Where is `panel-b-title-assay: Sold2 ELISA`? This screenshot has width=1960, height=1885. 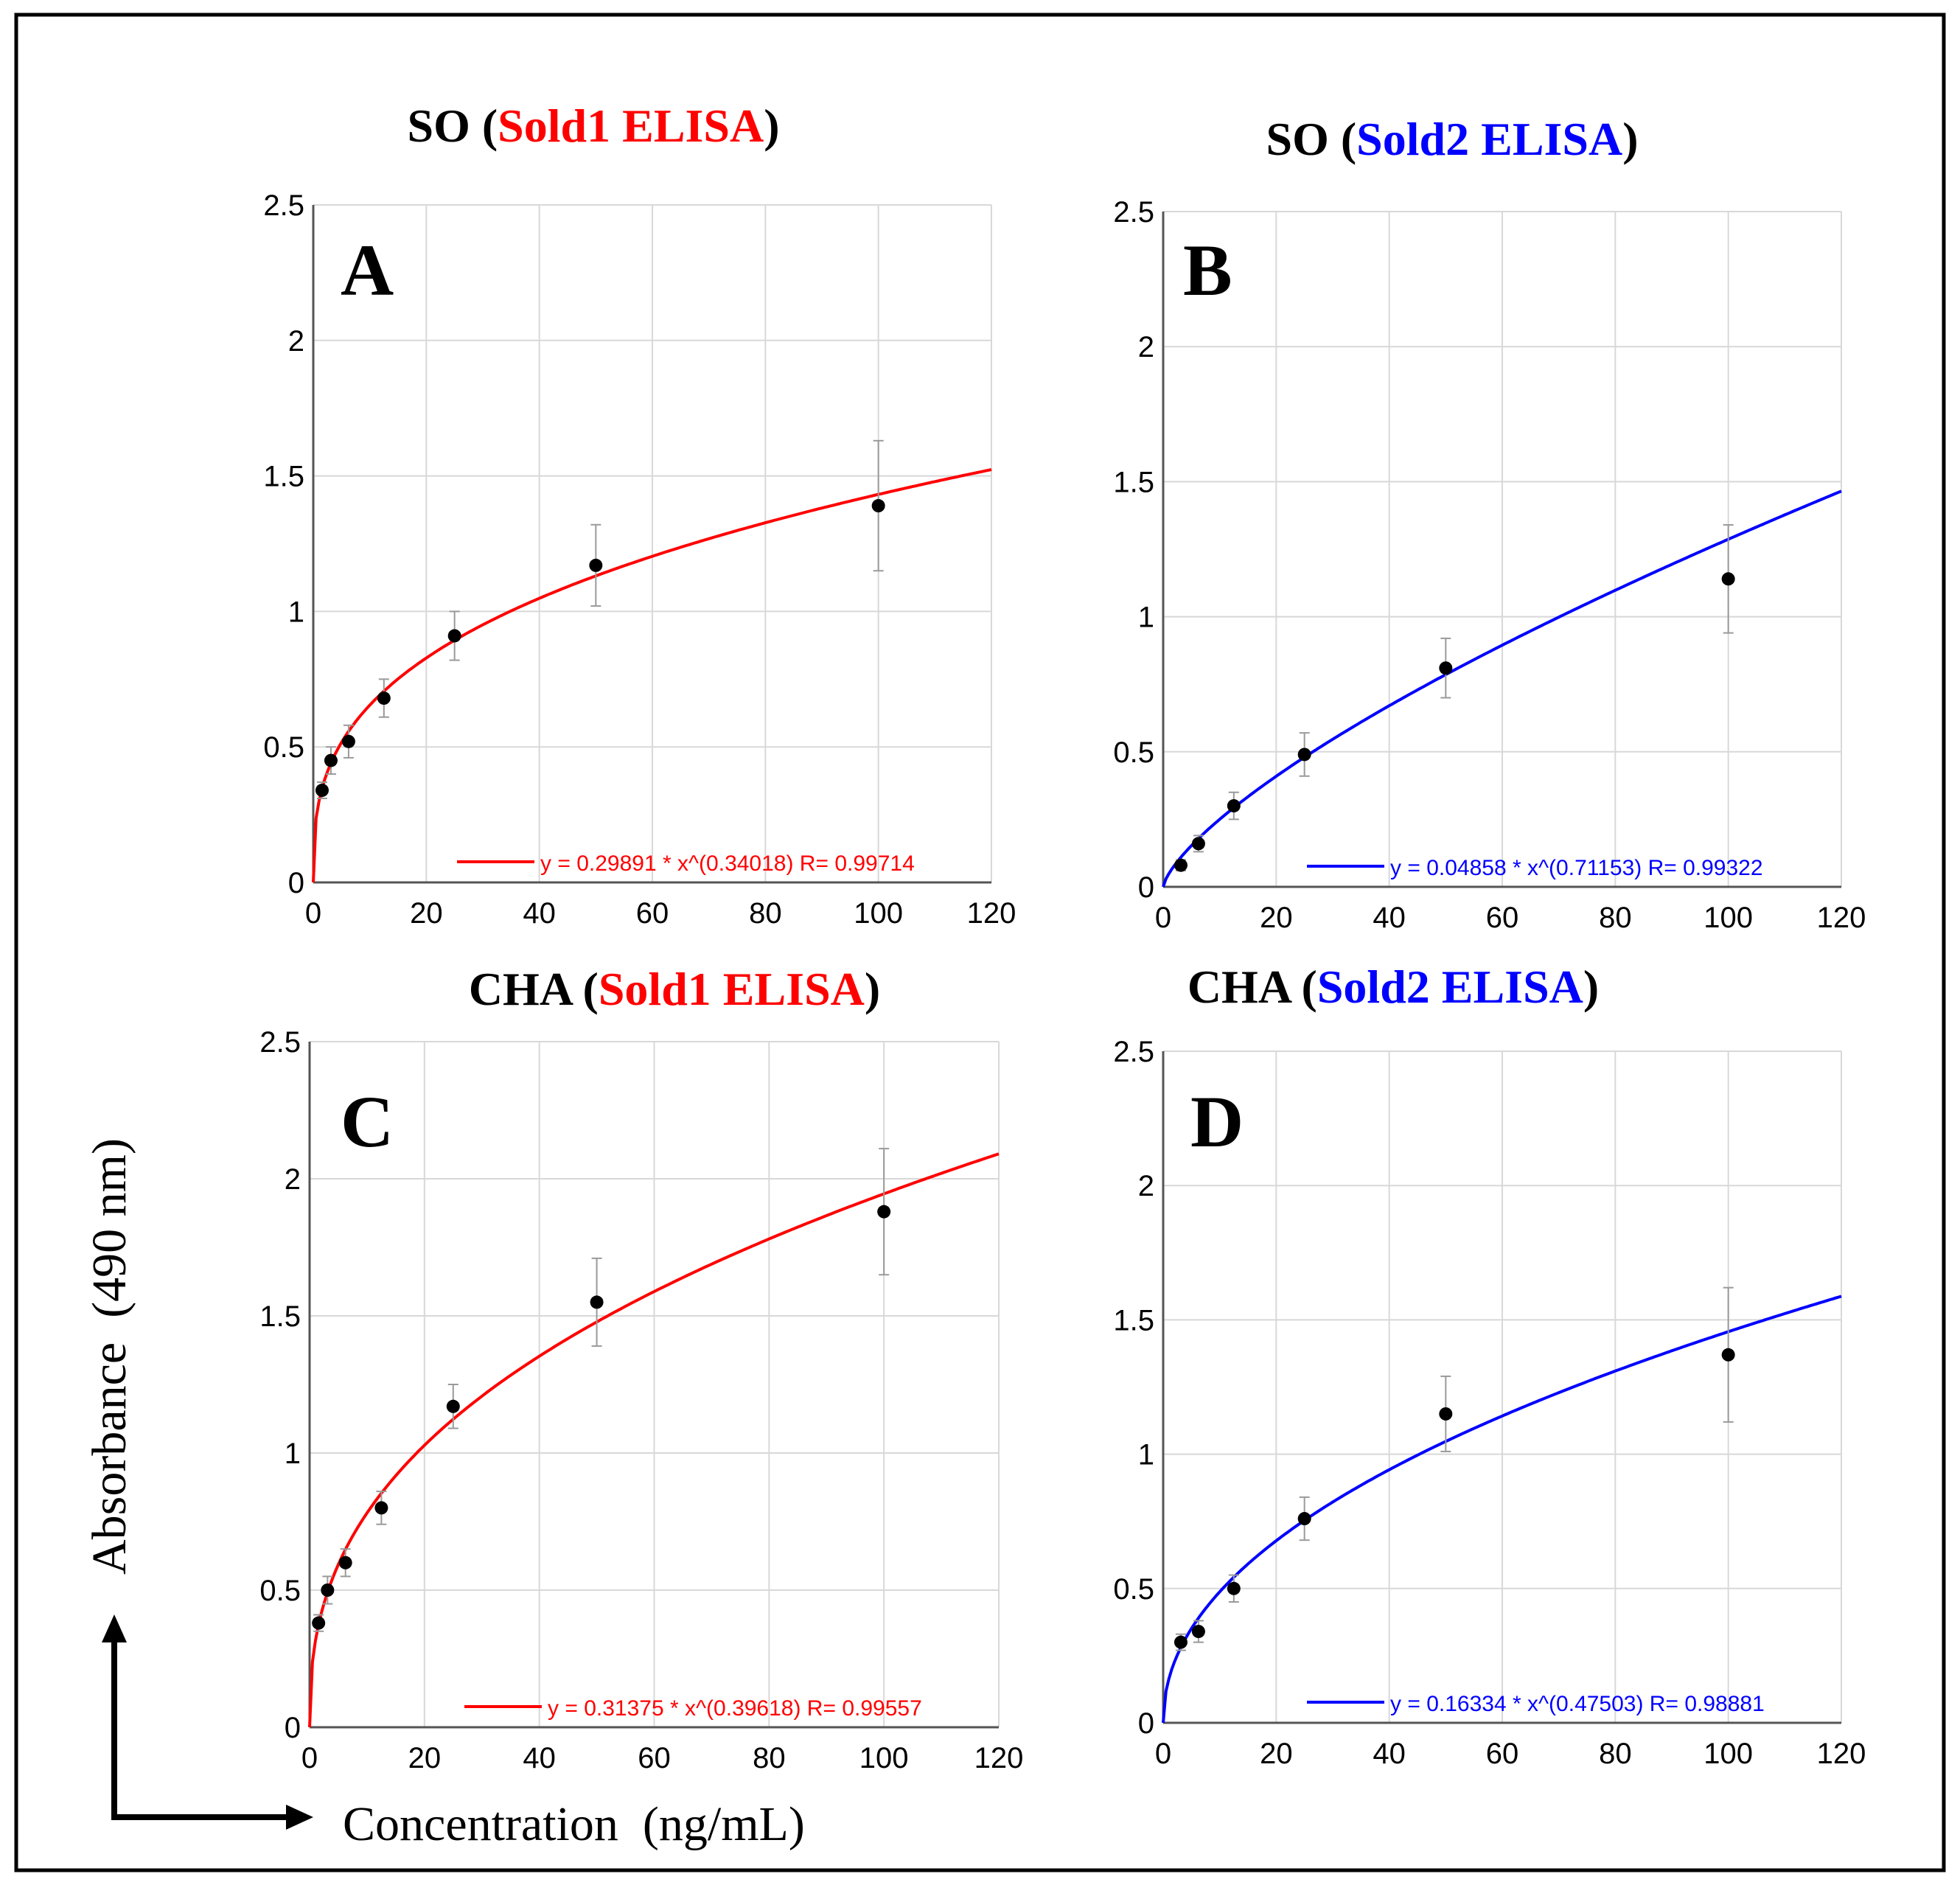
panel-b-title-assay: Sold2 ELISA is located at coordinates (1489, 139).